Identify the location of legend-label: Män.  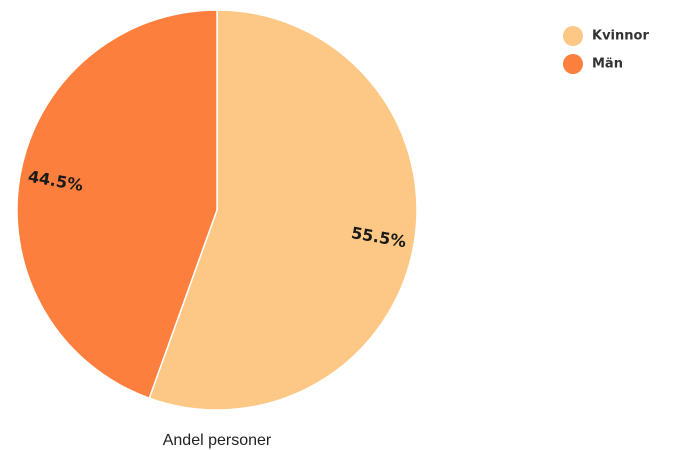
(607, 64).